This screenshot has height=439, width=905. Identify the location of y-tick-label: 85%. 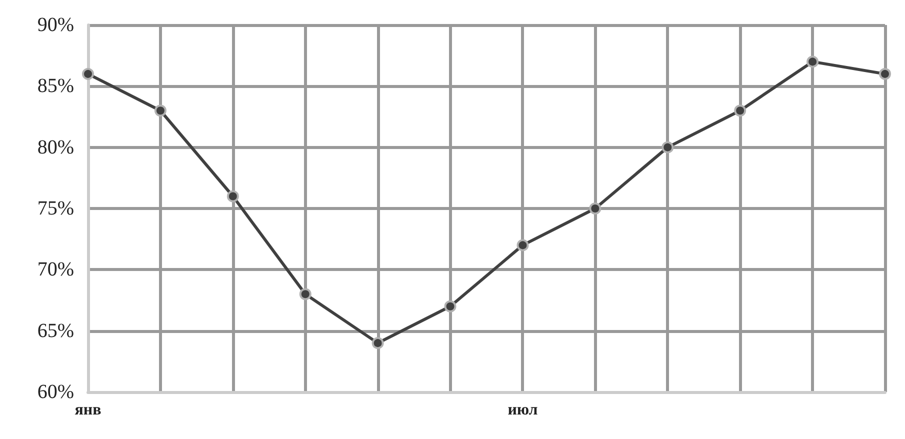
(55, 86).